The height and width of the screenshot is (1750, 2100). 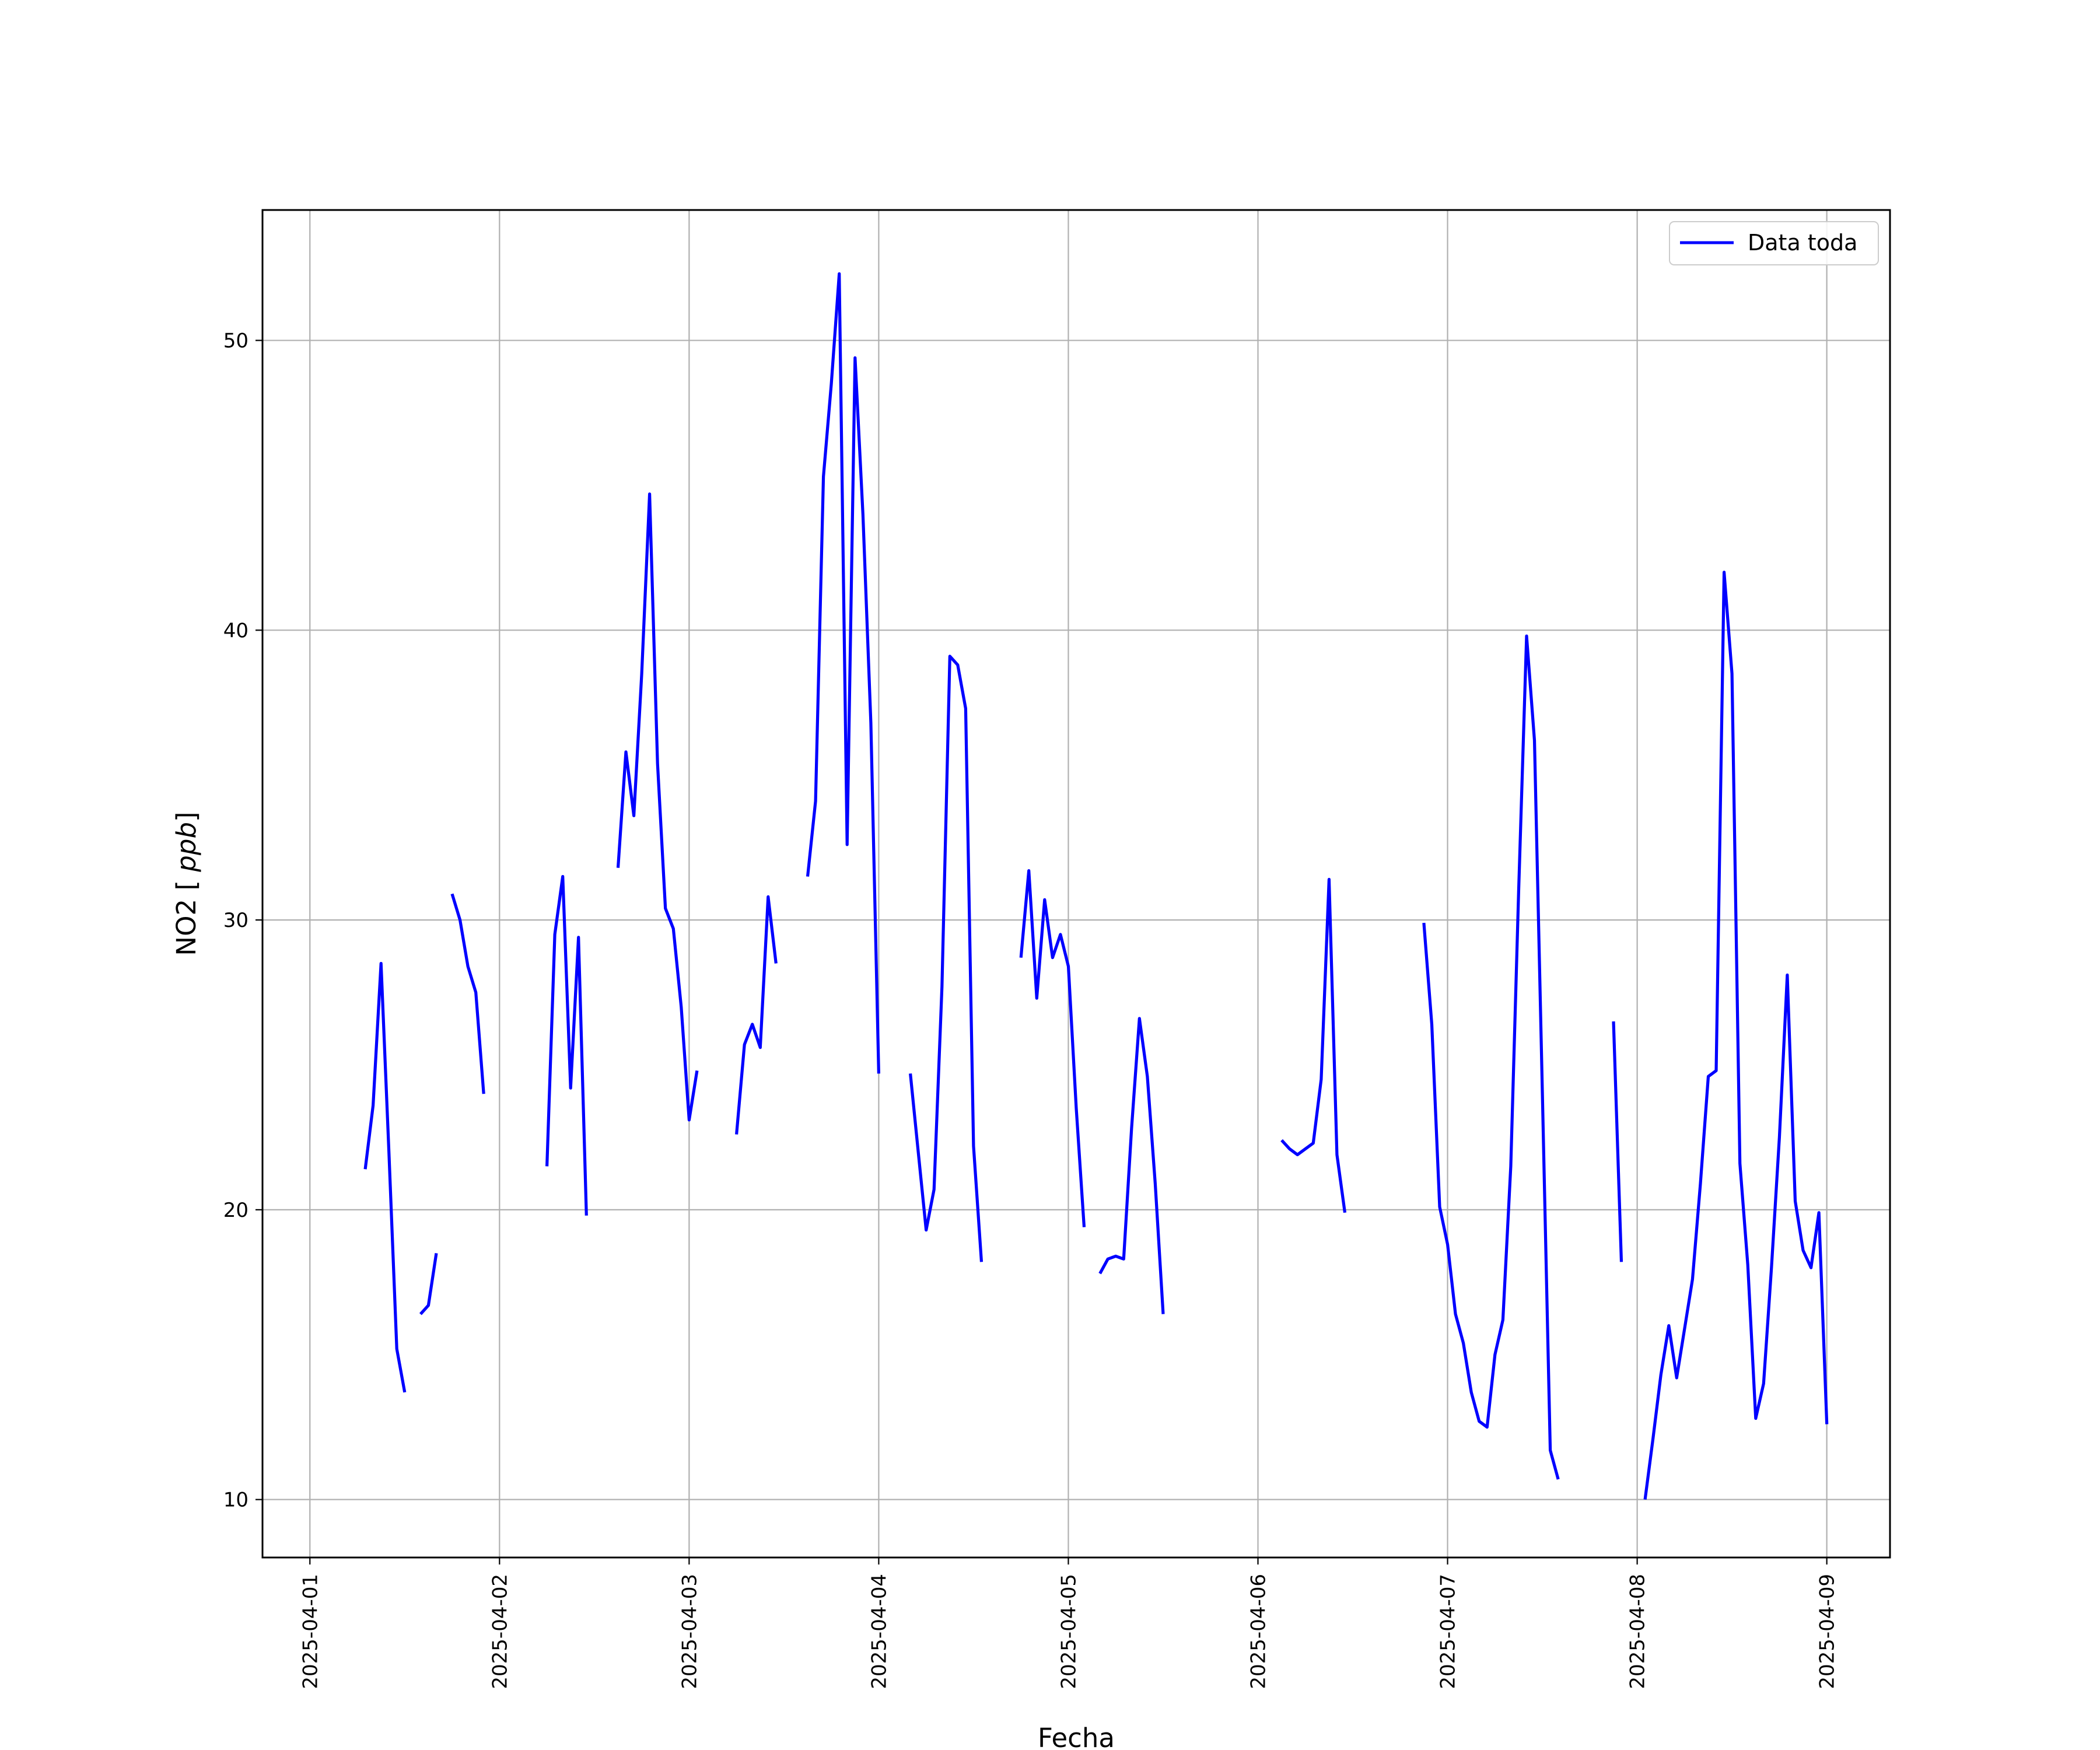 I want to click on x-tick-label: 2025-04-02, so click(x=500, y=1631).